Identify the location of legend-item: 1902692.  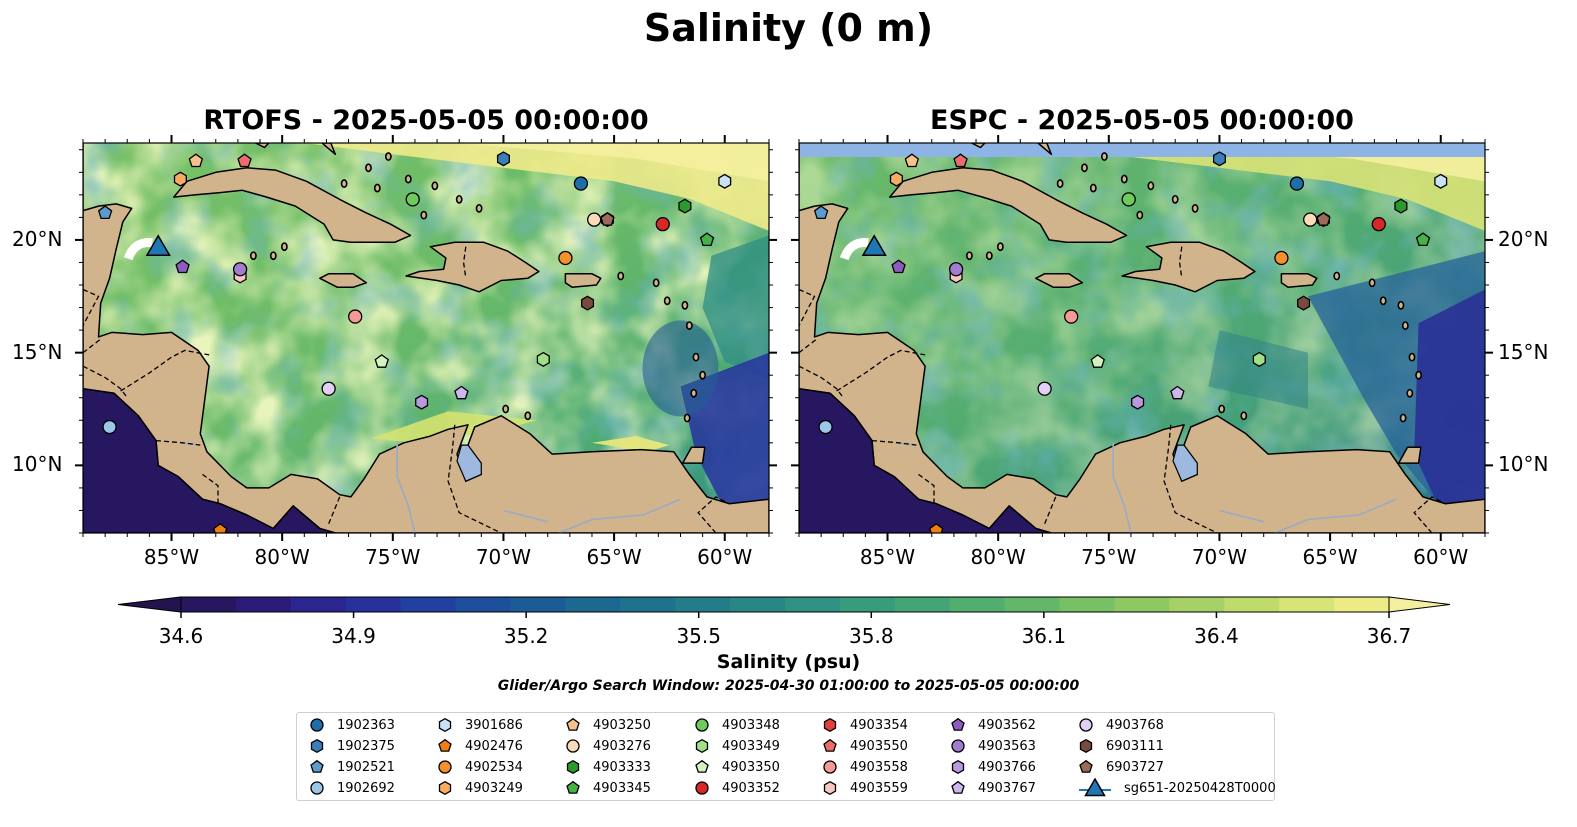
(352, 788).